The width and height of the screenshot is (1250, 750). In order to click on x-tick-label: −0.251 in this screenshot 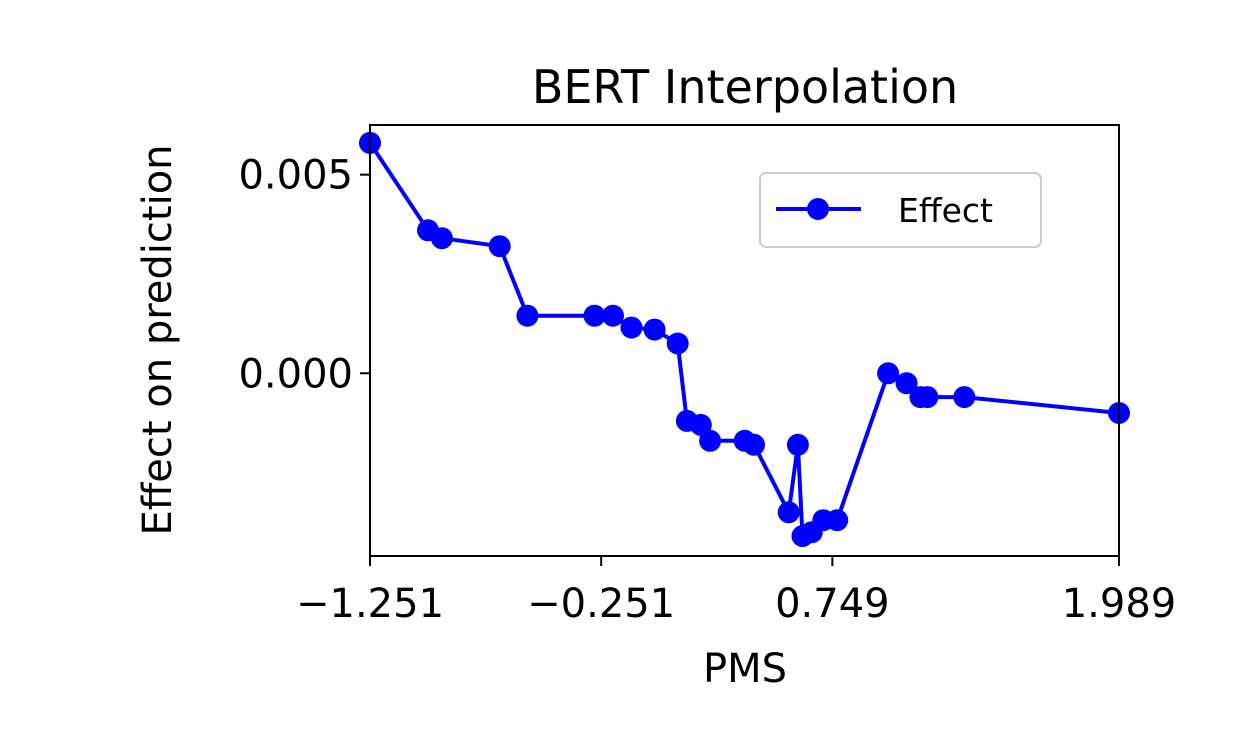, I will do `click(601, 604)`.